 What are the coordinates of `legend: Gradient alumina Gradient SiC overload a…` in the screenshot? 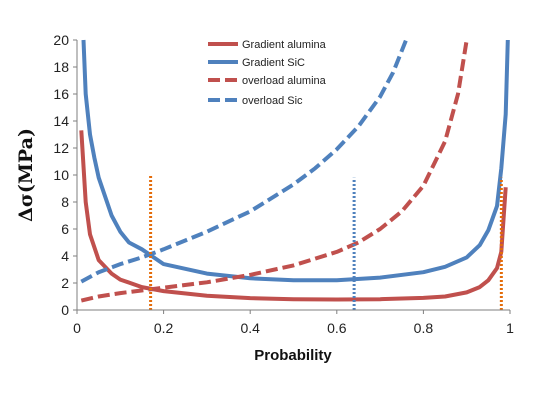 It's located at (267, 73).